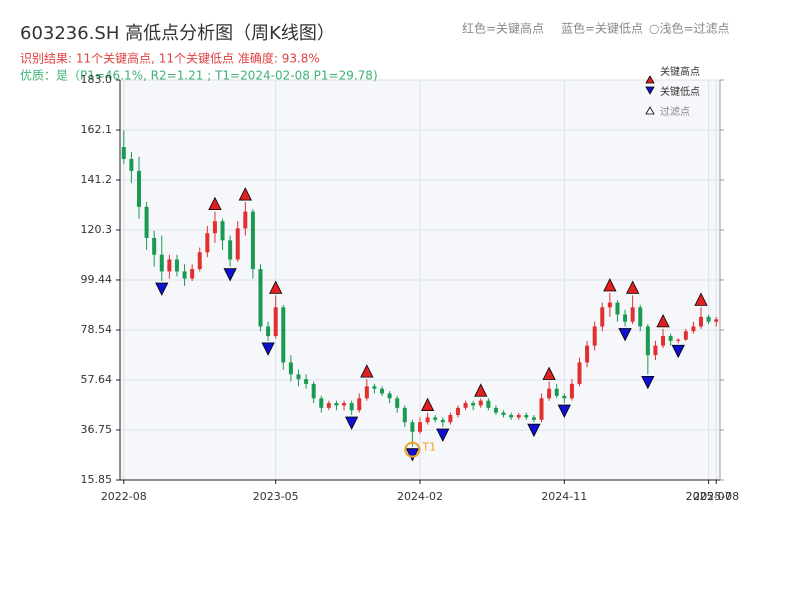 This screenshot has width=800, height=600. I want to click on chart-title: 603236.SH 高低点分析图（周K线图）, so click(177, 33).